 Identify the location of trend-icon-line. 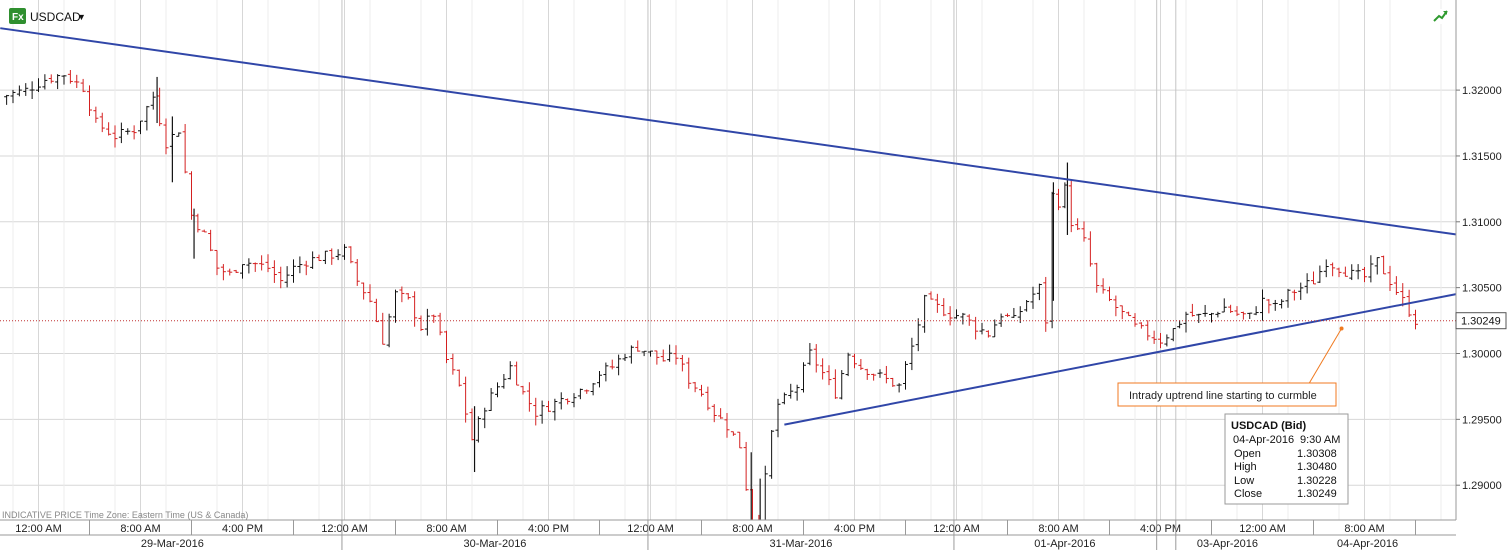
(1440, 16).